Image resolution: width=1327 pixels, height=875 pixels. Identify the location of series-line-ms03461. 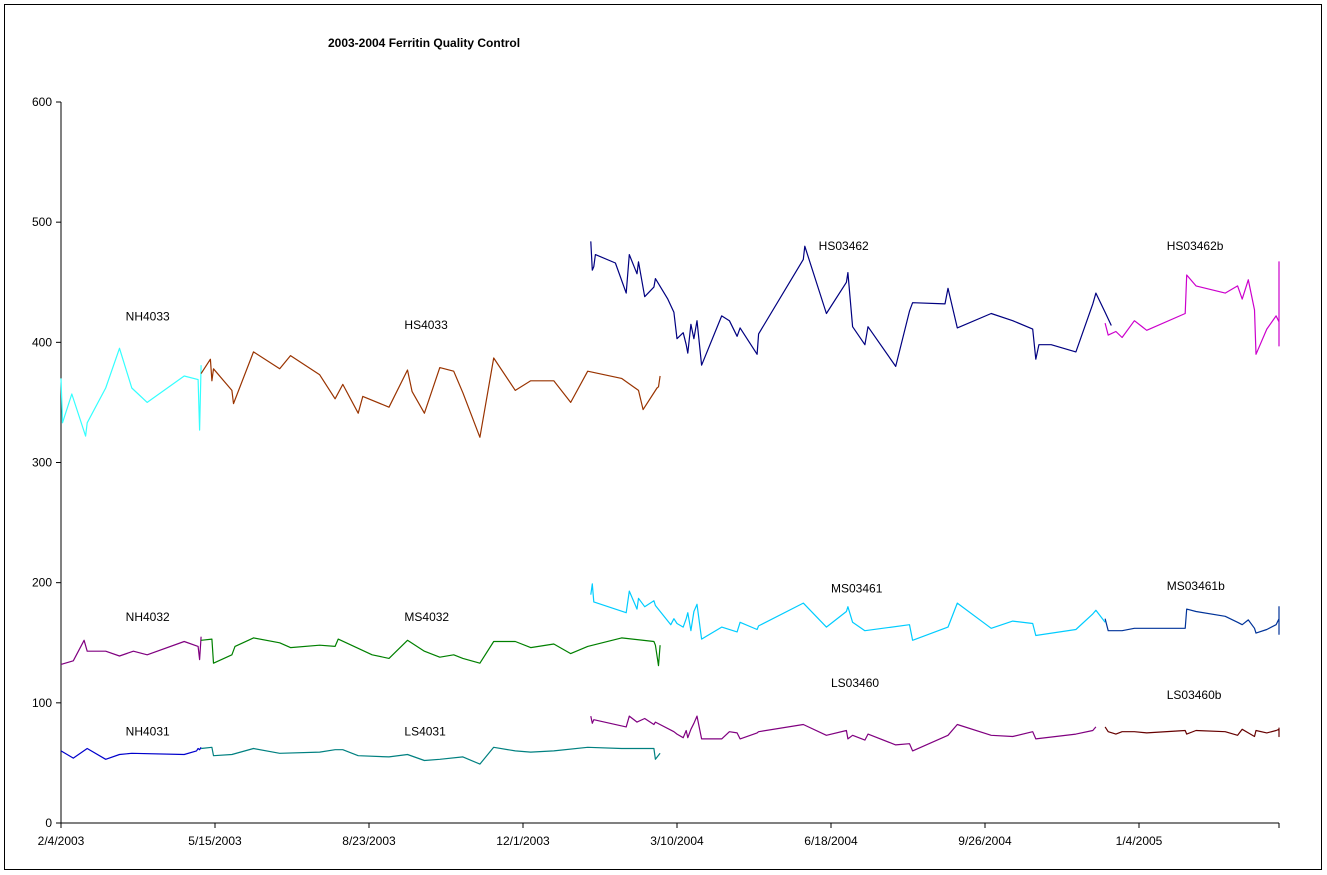
(848, 612).